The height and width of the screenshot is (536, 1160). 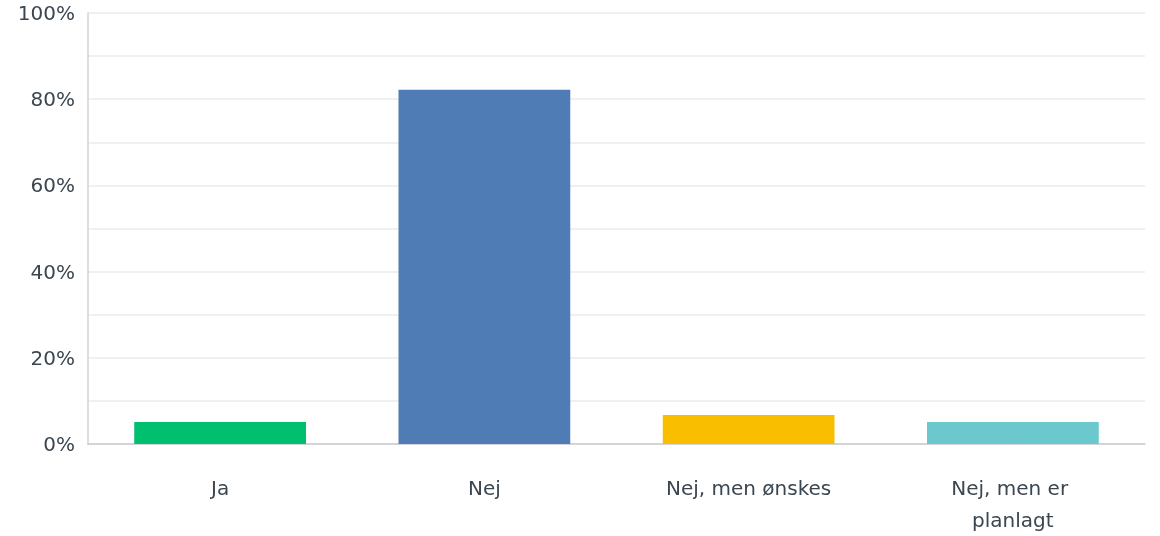 I want to click on y-tick-label: 60%, so click(x=52, y=185).